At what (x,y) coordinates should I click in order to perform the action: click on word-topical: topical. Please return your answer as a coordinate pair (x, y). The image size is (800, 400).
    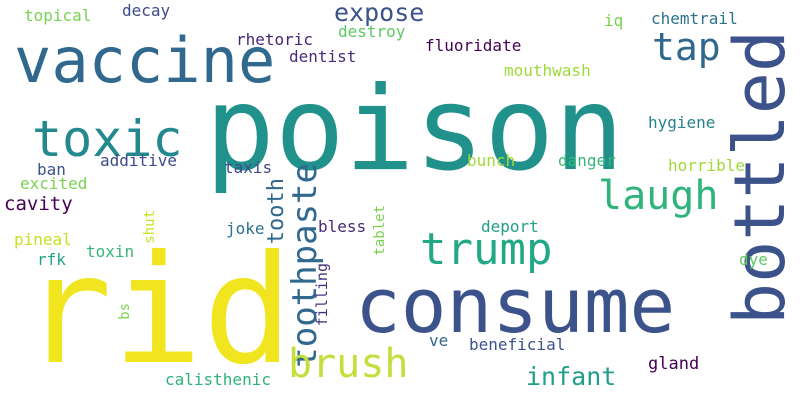
    Looking at the image, I should click on (58, 15).